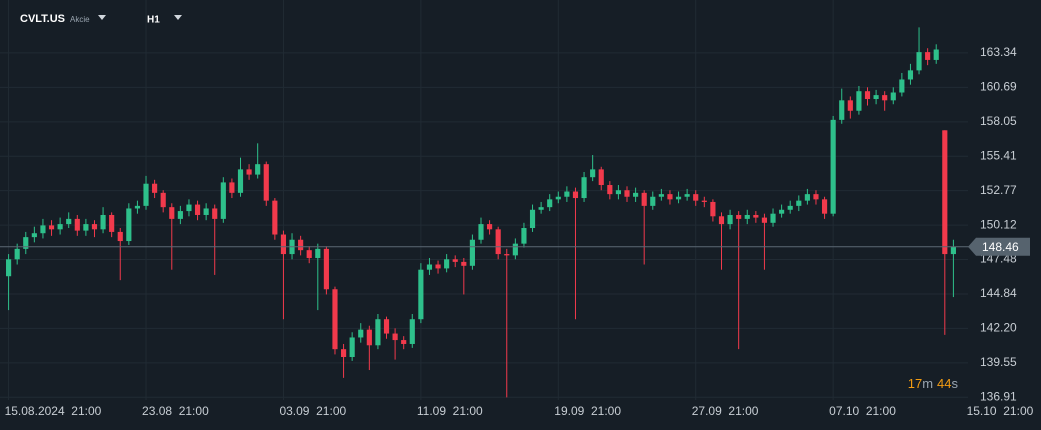 The height and width of the screenshot is (430, 1041). What do you see at coordinates (1000, 411) in the screenshot?
I see `x-tick-label: 15.10 21:00` at bounding box center [1000, 411].